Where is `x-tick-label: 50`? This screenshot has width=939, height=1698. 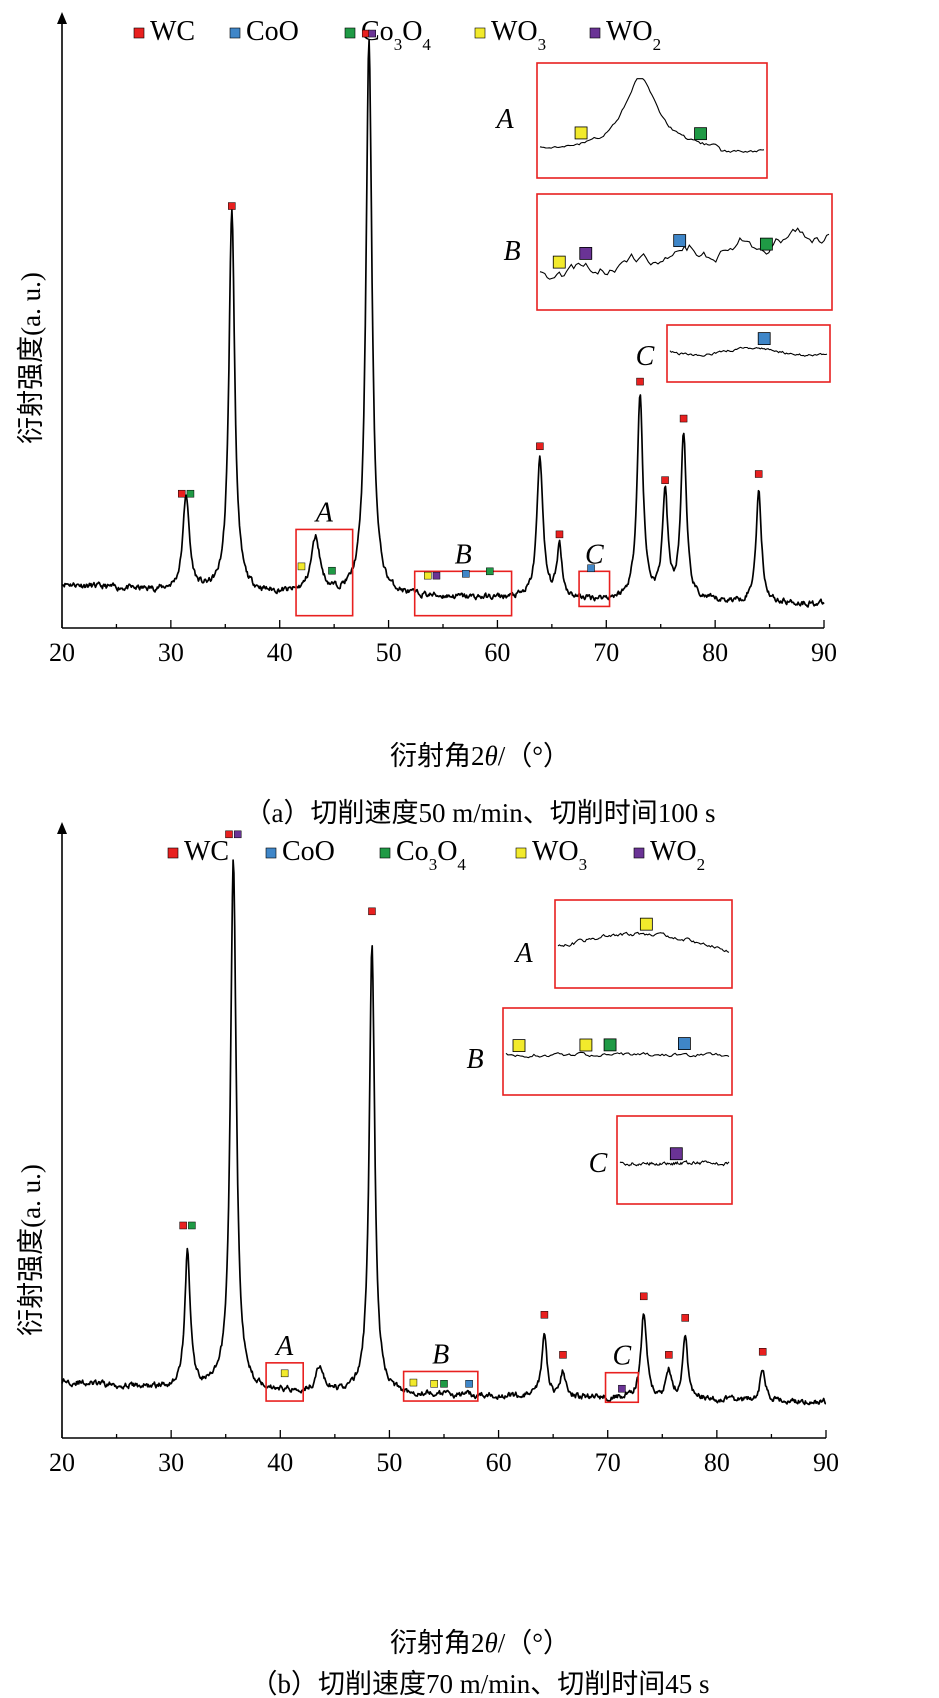 x-tick-label: 50 is located at coordinates (389, 652).